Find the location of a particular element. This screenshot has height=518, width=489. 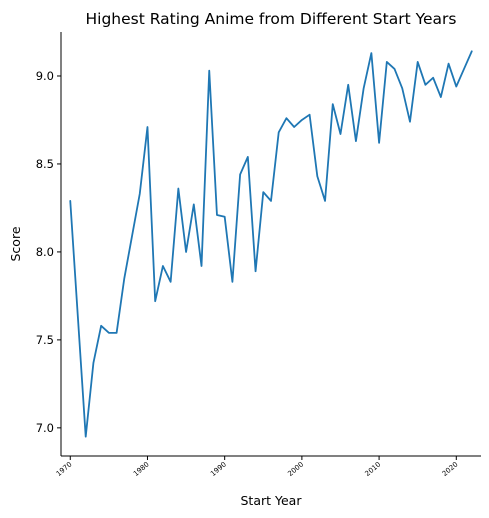

y-tick-label: 8.5 is located at coordinates (45, 164).